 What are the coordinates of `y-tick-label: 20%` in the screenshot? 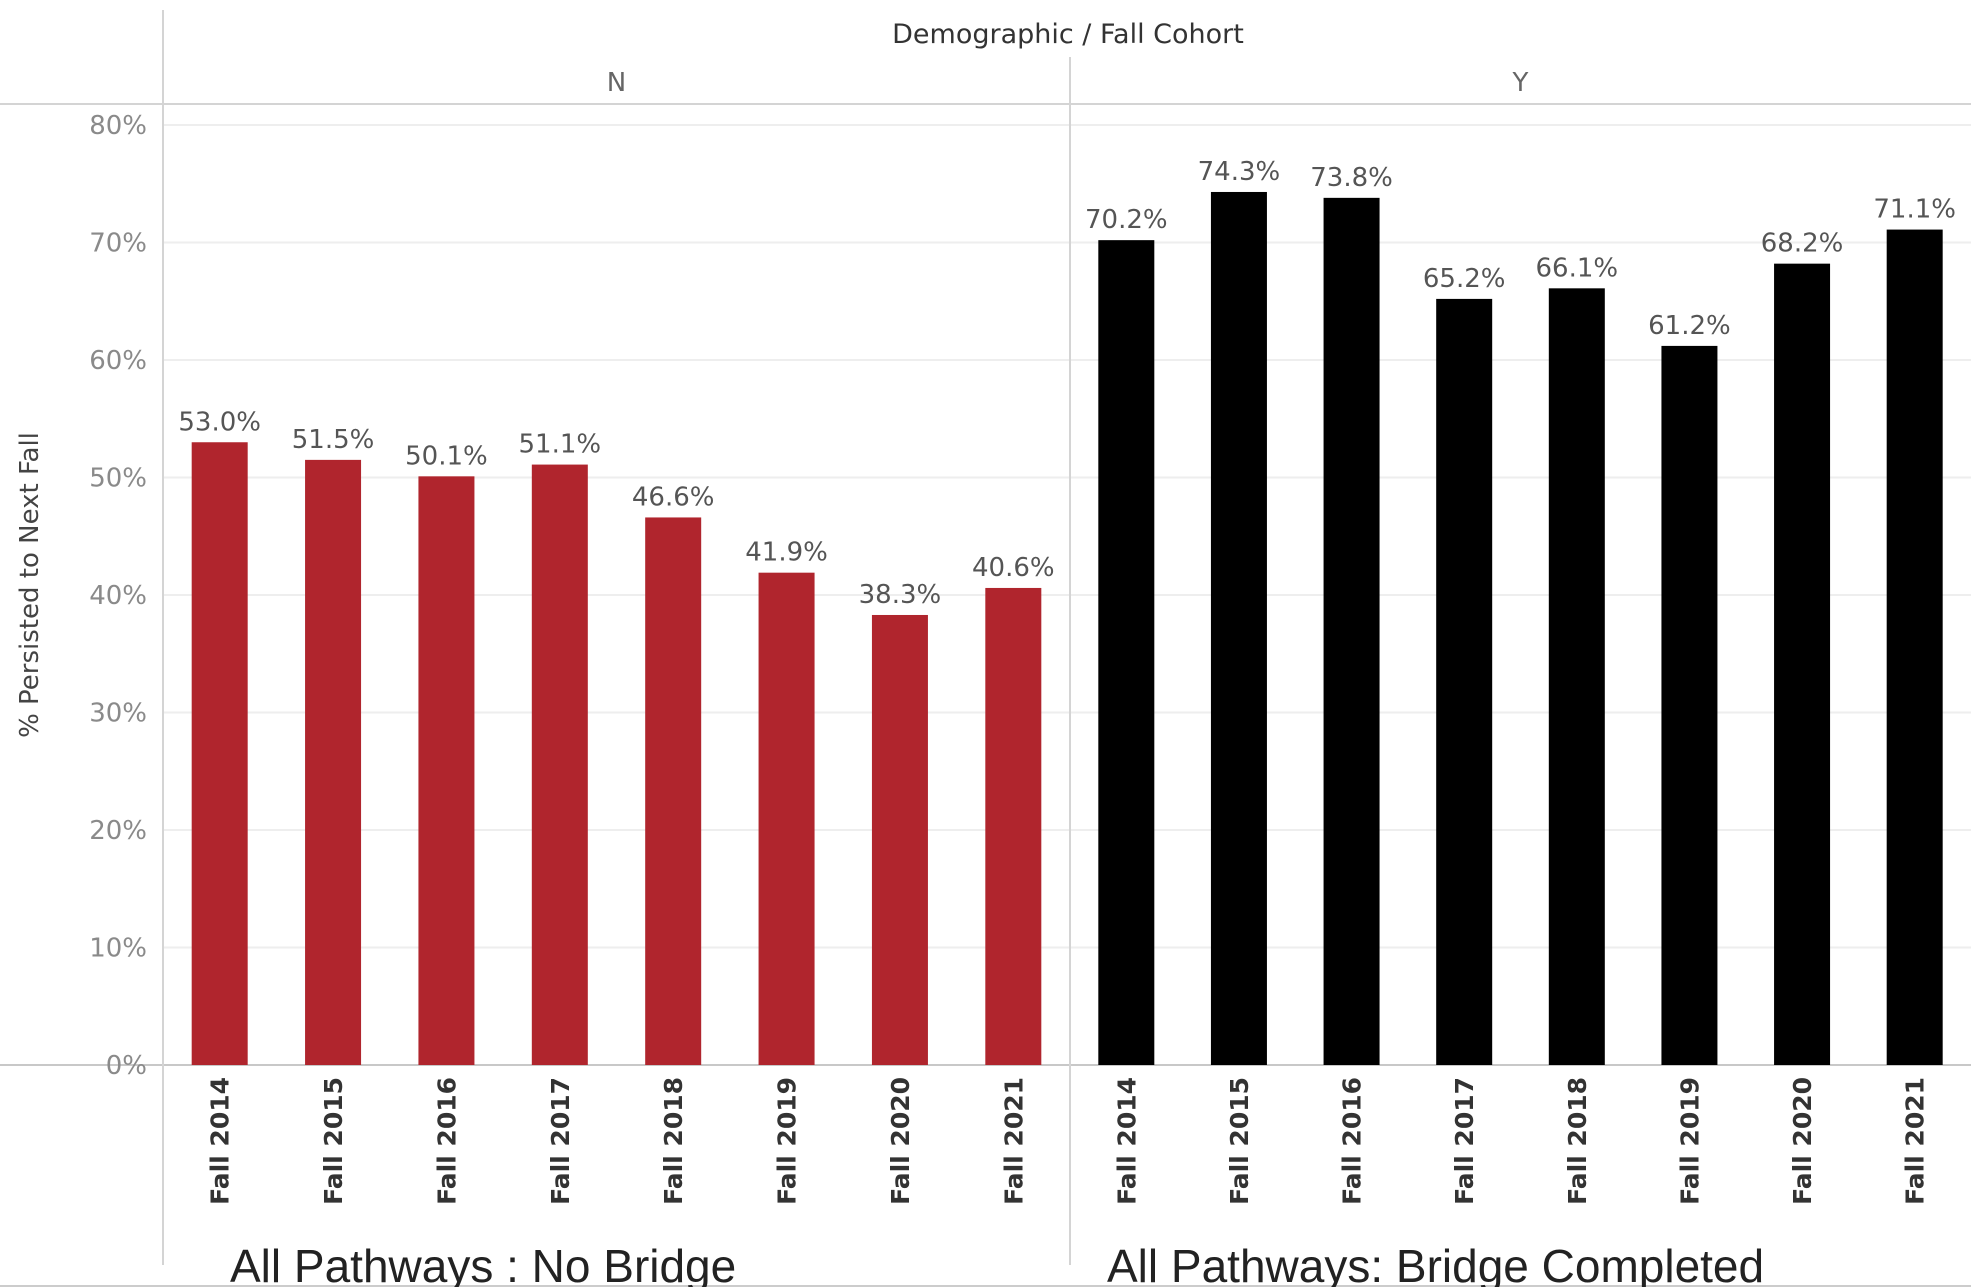 It's located at (118, 831).